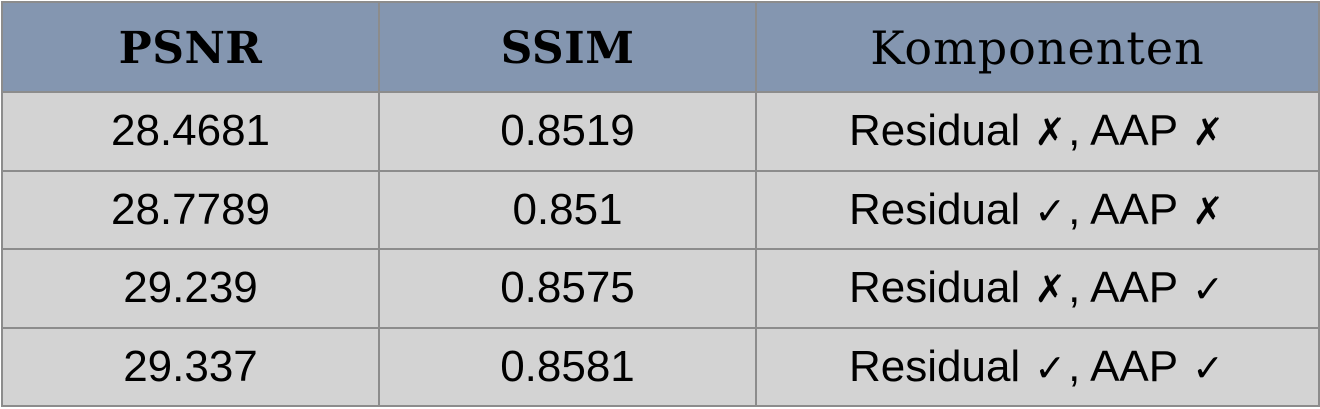 The height and width of the screenshot is (409, 1320). Describe the element at coordinates (190, 131) in the screenshot. I see `psnr-cell: 28.4681` at that location.